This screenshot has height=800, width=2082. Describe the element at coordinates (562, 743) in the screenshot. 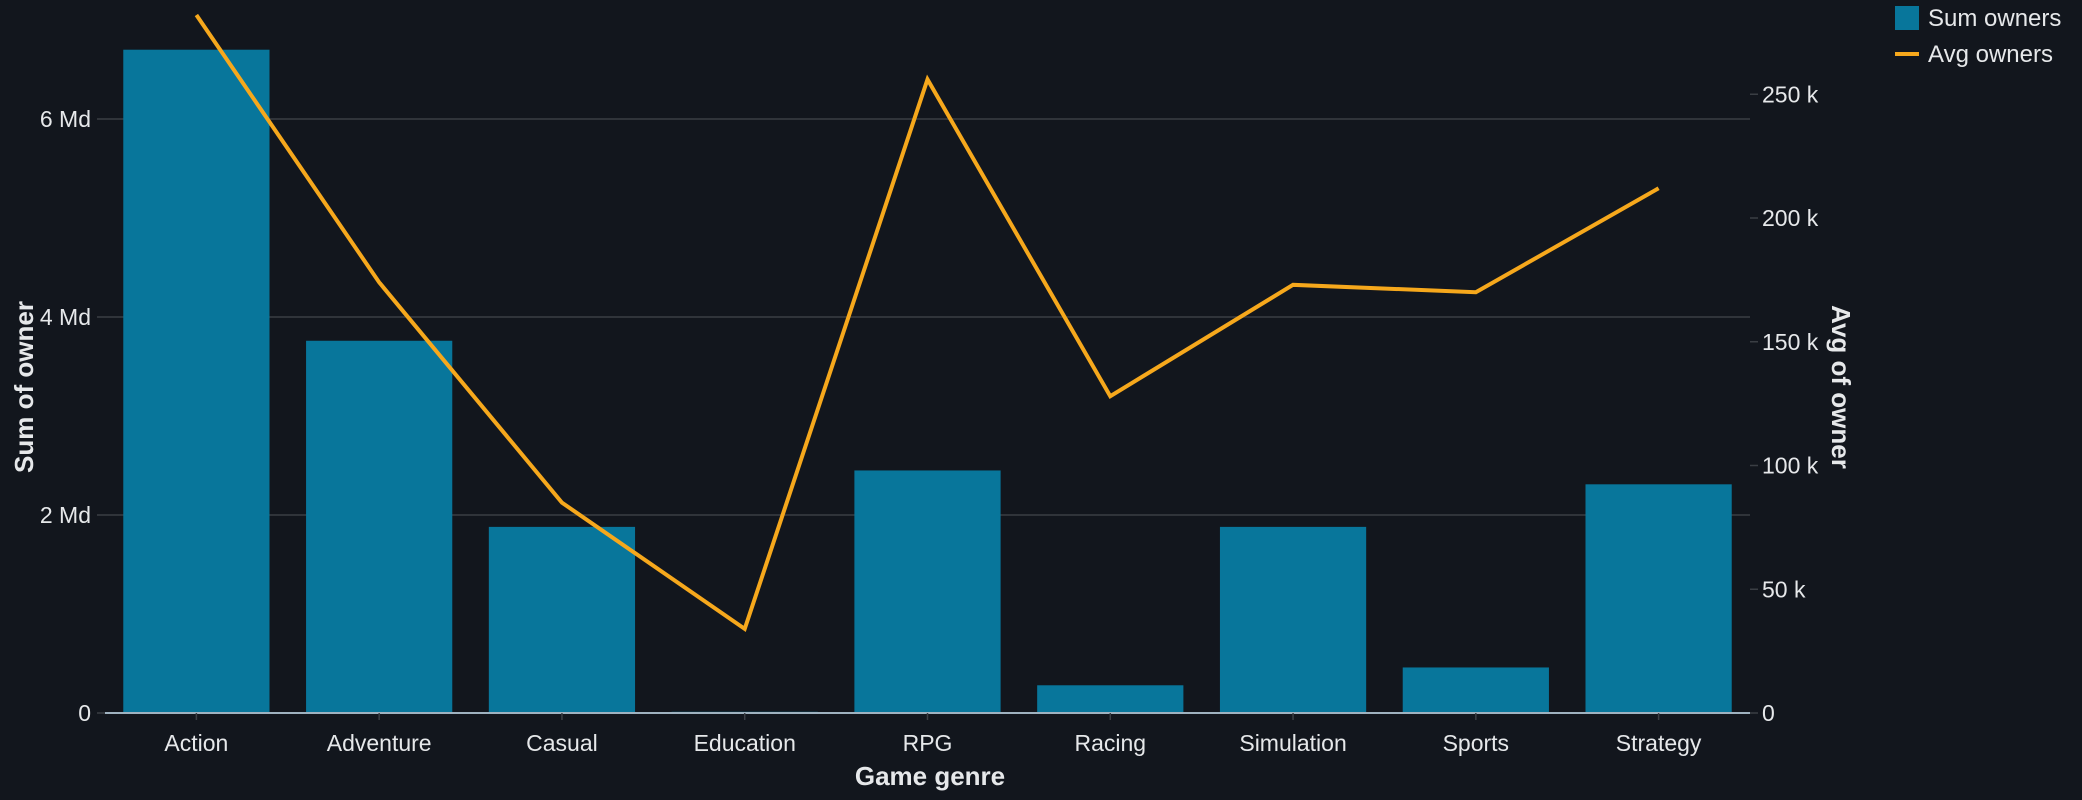

I see `x-tick-label: Casual` at that location.